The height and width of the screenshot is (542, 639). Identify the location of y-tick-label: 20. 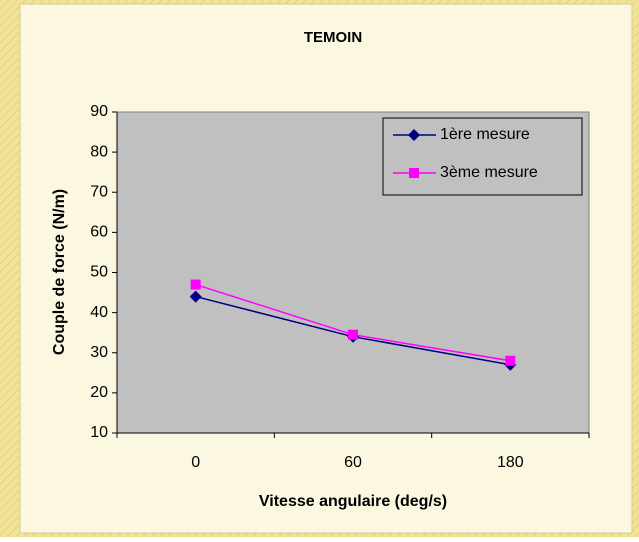
(99, 392).